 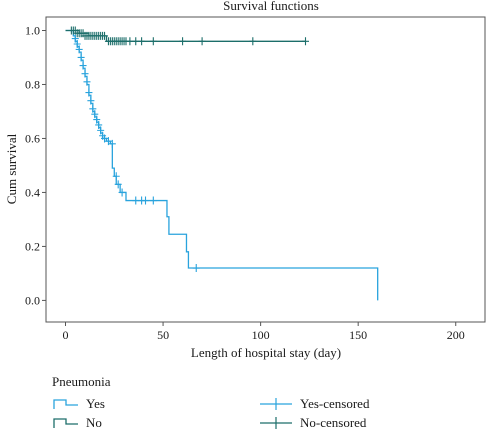 I want to click on legend-item-yes-censored: Yes-censored, so click(x=313, y=404).